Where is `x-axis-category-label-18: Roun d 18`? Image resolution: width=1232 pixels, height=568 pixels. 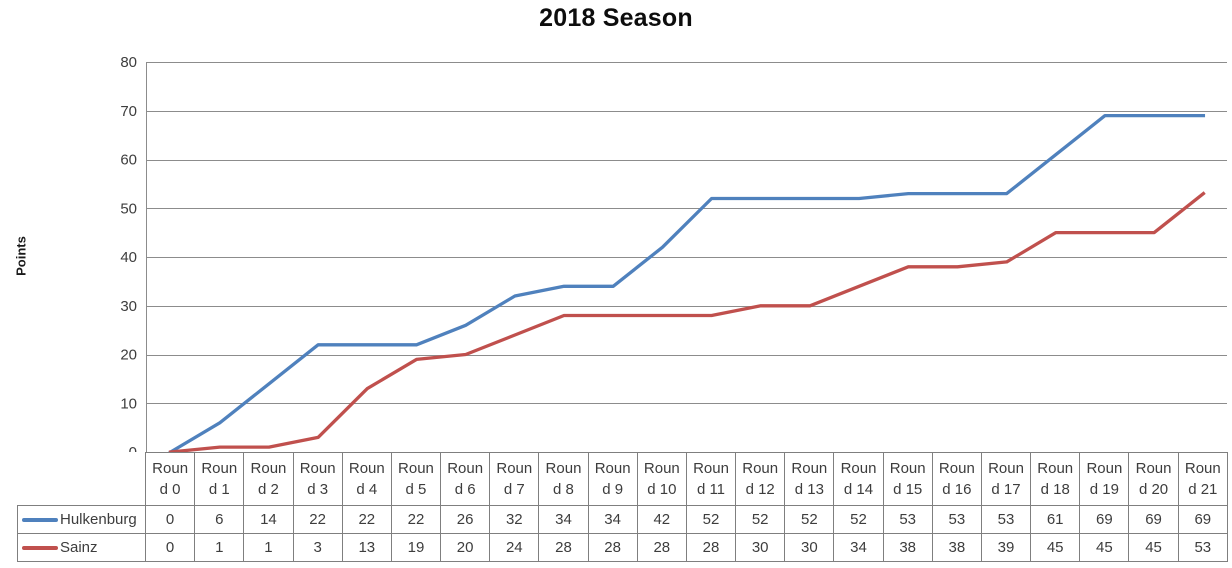 x-axis-category-label-18: Roun d 18 is located at coordinates (1055, 479).